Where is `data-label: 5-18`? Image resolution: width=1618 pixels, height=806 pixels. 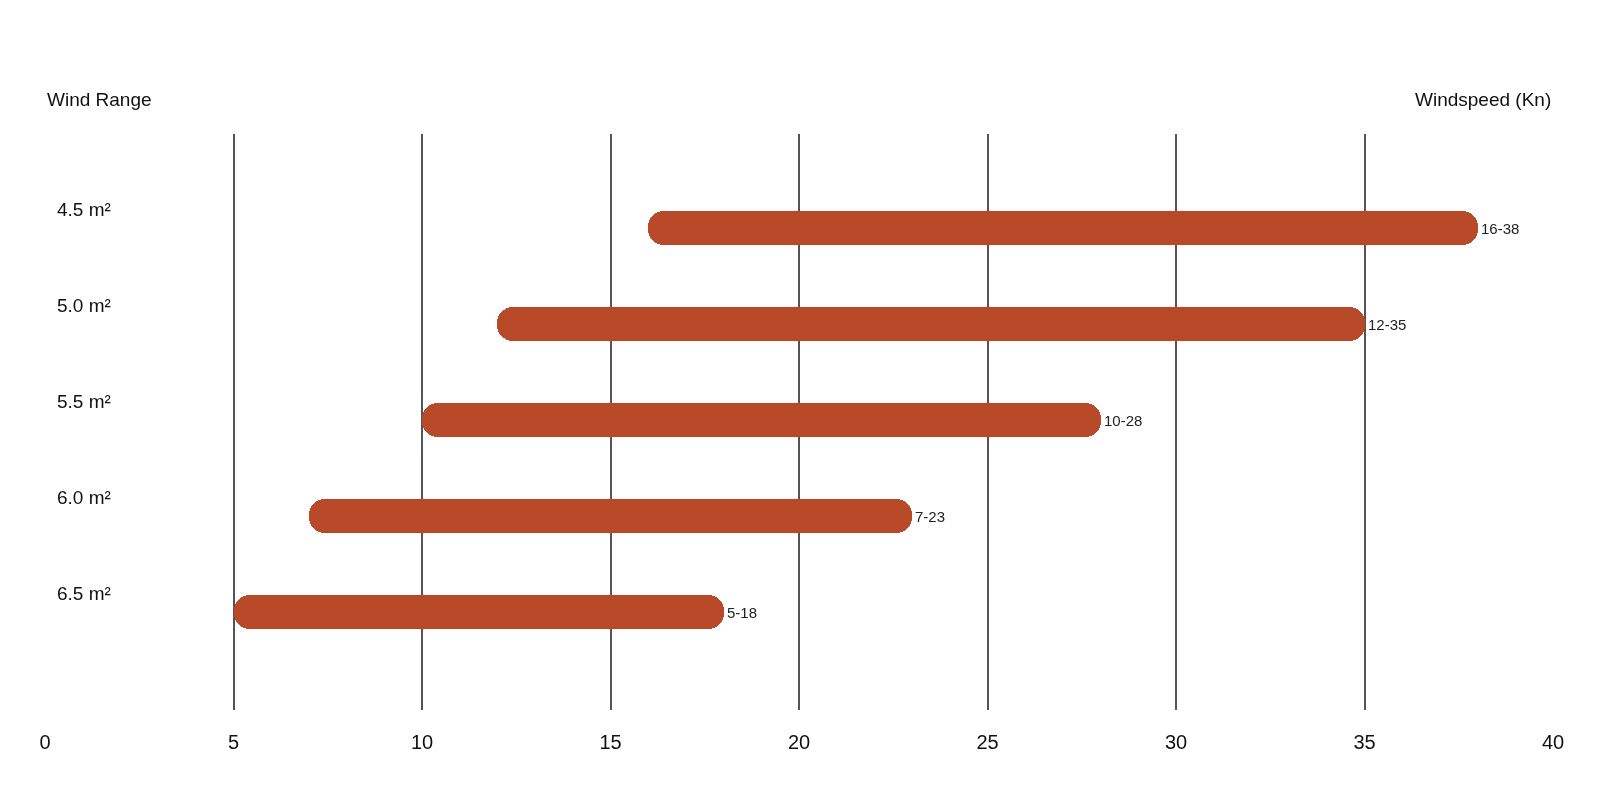
data-label: 5-18 is located at coordinates (742, 612).